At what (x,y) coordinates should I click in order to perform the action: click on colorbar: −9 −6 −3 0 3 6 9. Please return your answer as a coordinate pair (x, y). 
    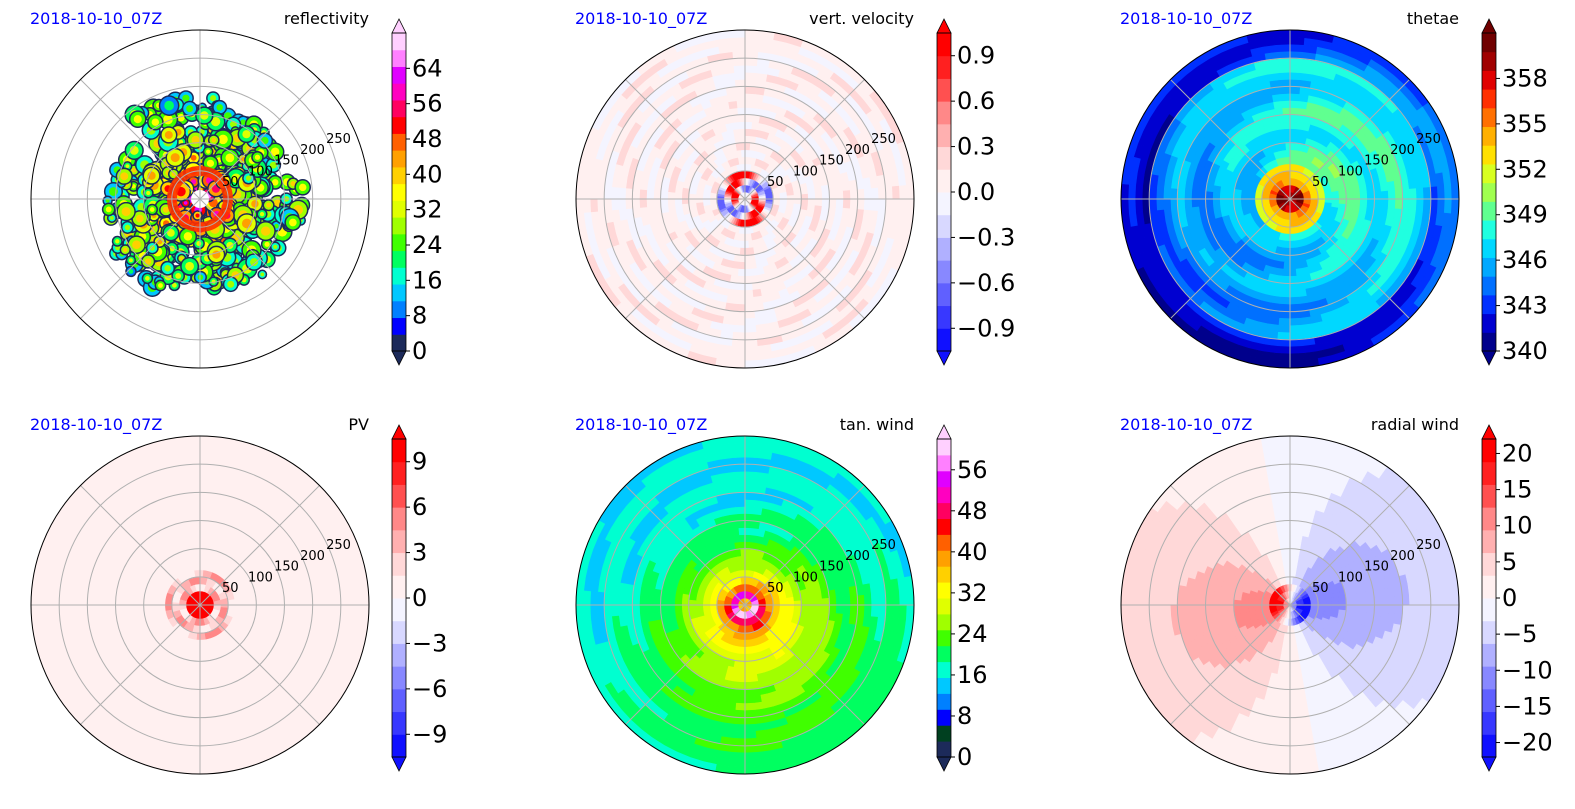
    Looking at the image, I should click on (419, 598).